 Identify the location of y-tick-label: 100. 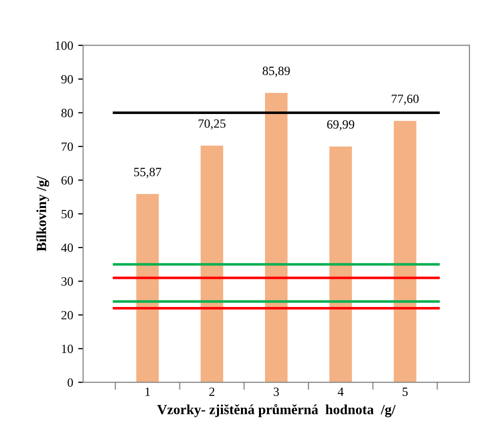
(64, 45).